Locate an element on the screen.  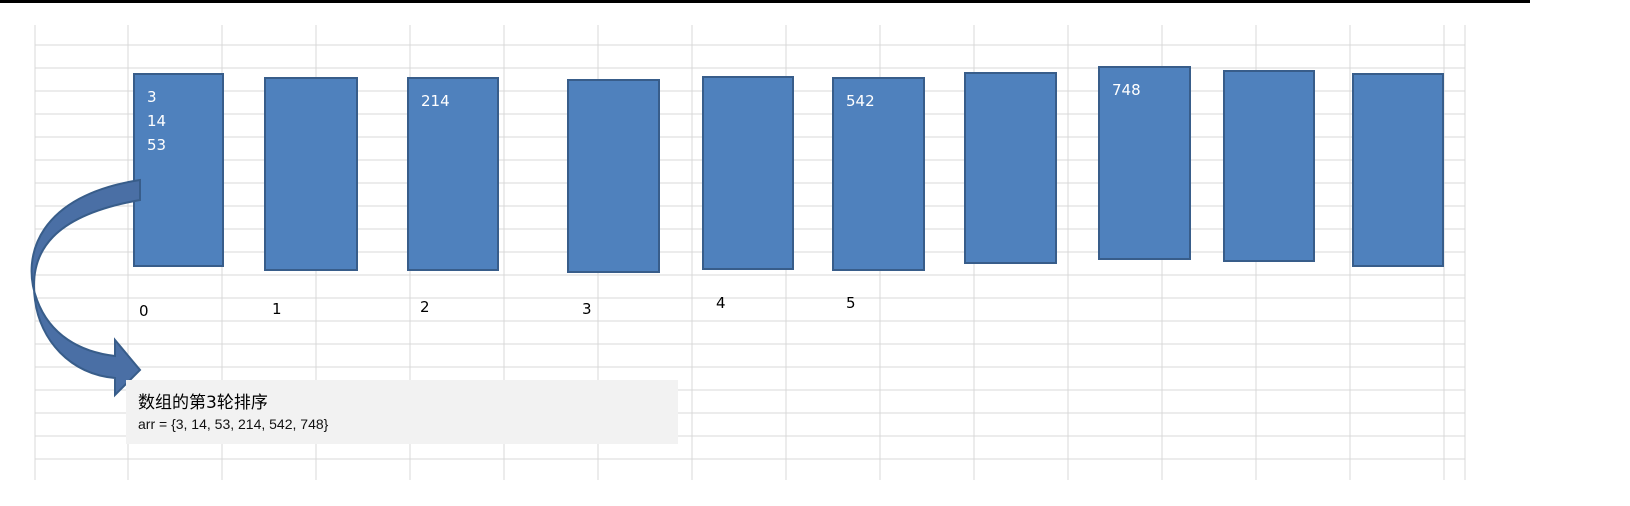
bucket-value: 14 is located at coordinates (157, 121).